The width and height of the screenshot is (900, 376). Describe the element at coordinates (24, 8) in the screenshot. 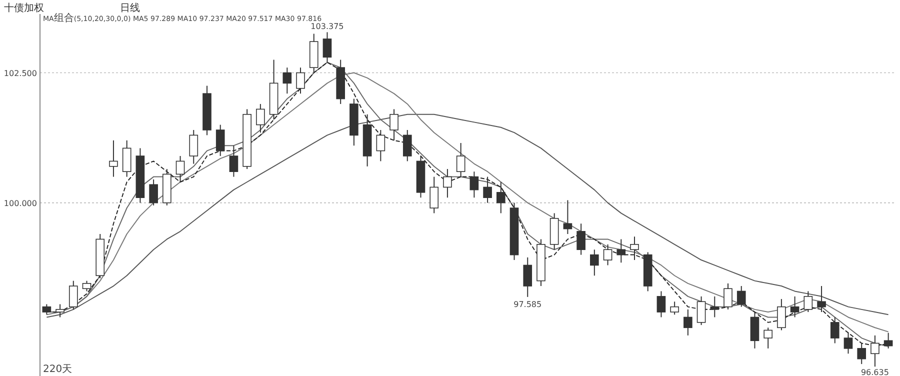

I see `chart-title: 十债加权` at that location.